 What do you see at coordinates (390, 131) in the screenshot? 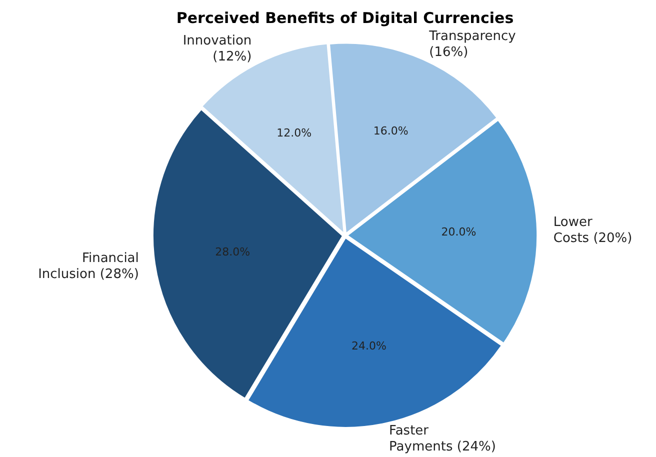
I see `data-label: 16.0%` at bounding box center [390, 131].